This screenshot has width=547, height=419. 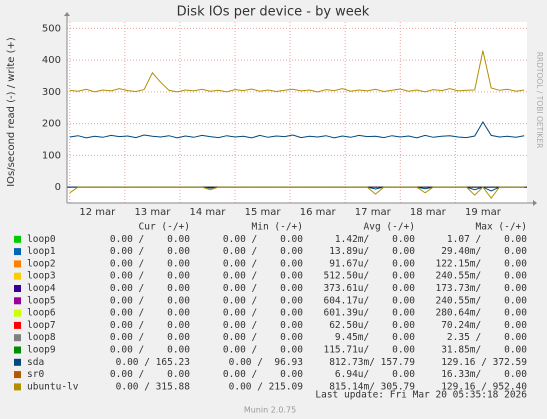 I want to click on x-tick-label: 15 mar, so click(x=263, y=212).